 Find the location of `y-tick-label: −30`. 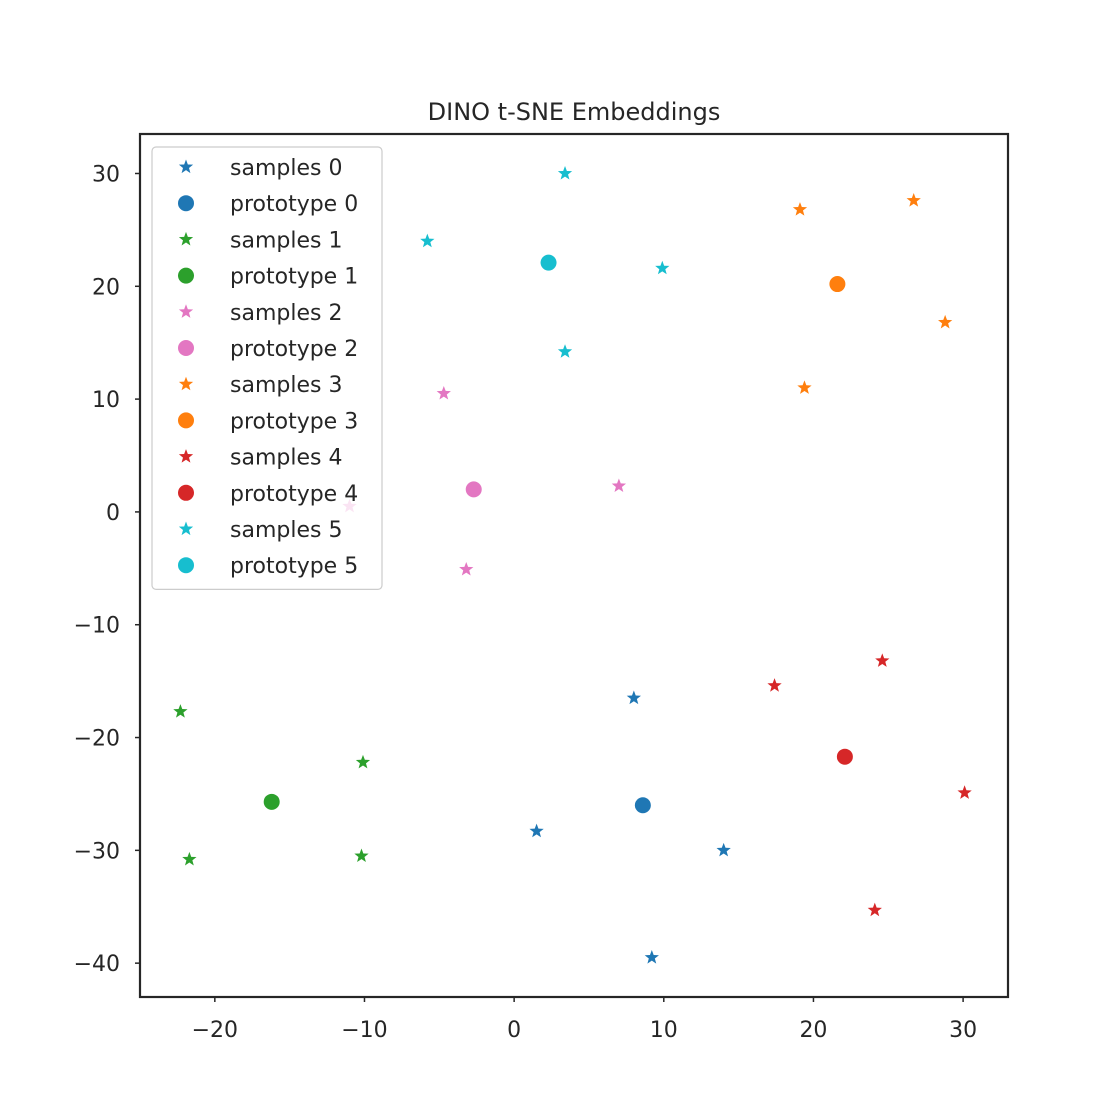

y-tick-label: −30 is located at coordinates (97, 851).